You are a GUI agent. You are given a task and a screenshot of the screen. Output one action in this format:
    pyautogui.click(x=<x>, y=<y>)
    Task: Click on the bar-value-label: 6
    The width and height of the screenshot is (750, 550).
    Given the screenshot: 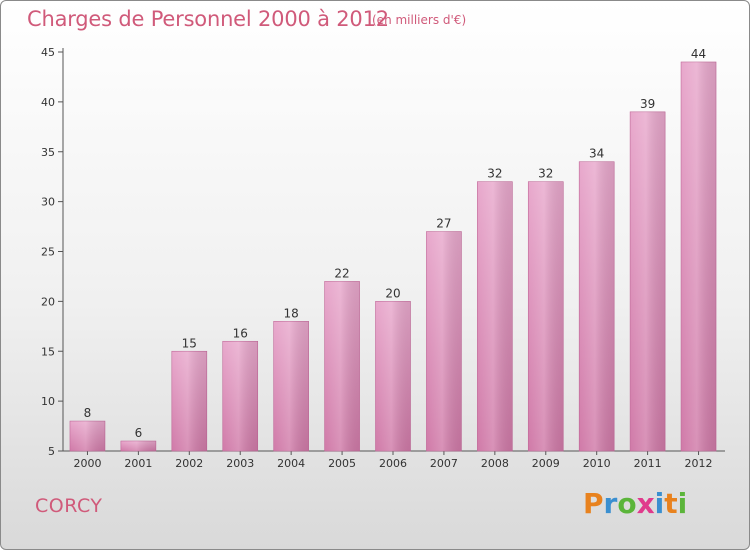 What is the action you would take?
    pyautogui.click(x=139, y=433)
    